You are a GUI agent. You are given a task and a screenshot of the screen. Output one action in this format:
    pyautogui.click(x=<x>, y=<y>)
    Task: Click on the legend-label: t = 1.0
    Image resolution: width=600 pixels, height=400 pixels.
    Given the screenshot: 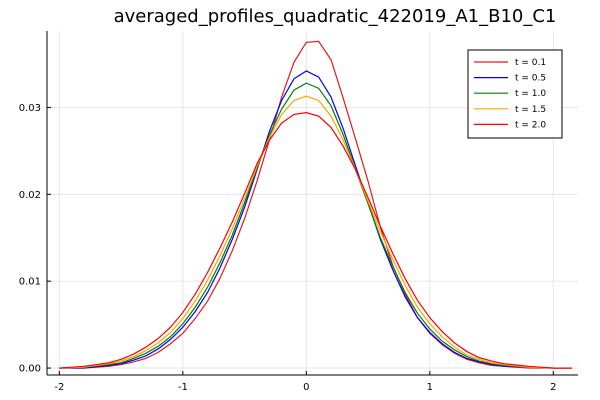 What is the action you would take?
    pyautogui.click(x=530, y=94)
    